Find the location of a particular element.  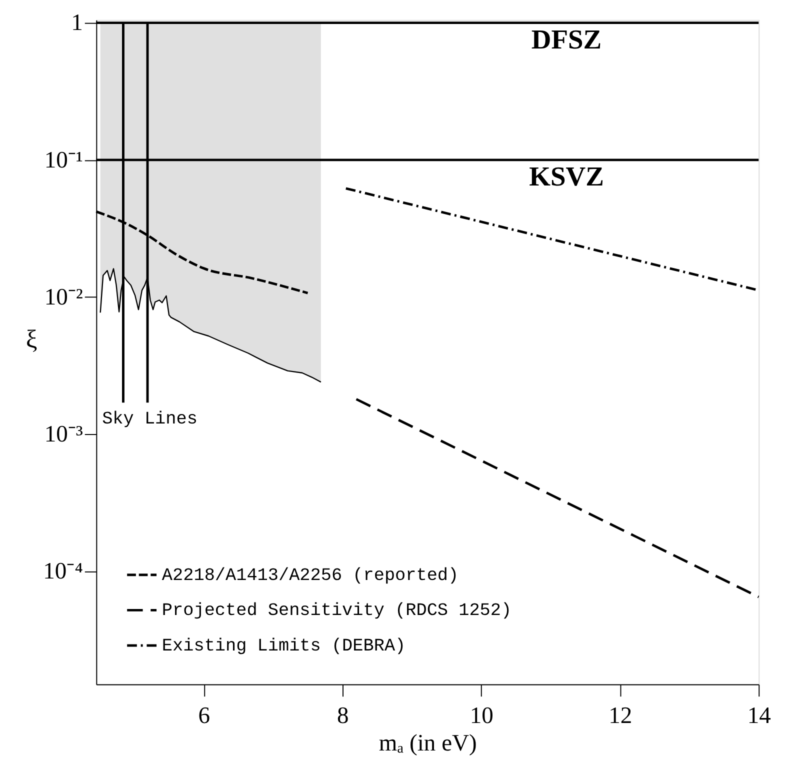

annotation: Sky Lines is located at coordinates (150, 419).